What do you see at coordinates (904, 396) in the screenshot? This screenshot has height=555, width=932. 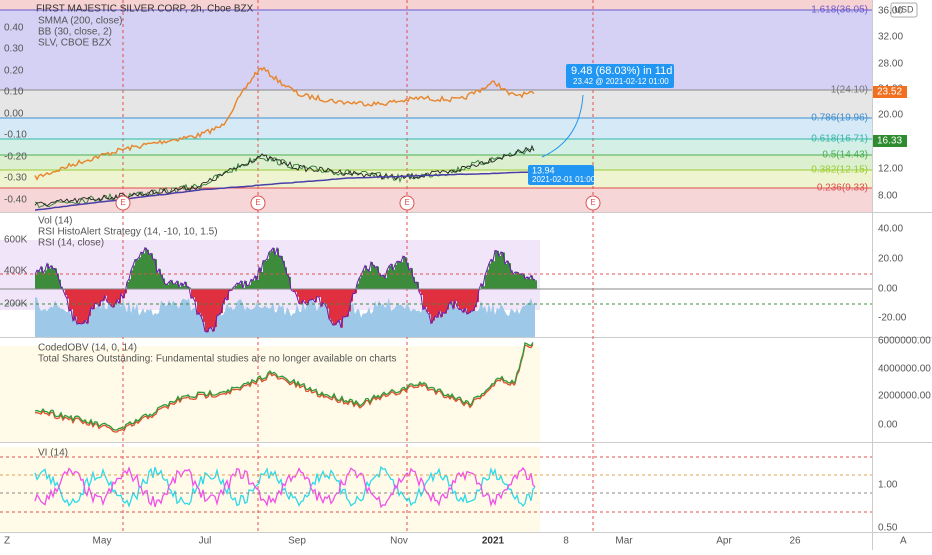 I see `right-tick: 2000000.00` at bounding box center [904, 396].